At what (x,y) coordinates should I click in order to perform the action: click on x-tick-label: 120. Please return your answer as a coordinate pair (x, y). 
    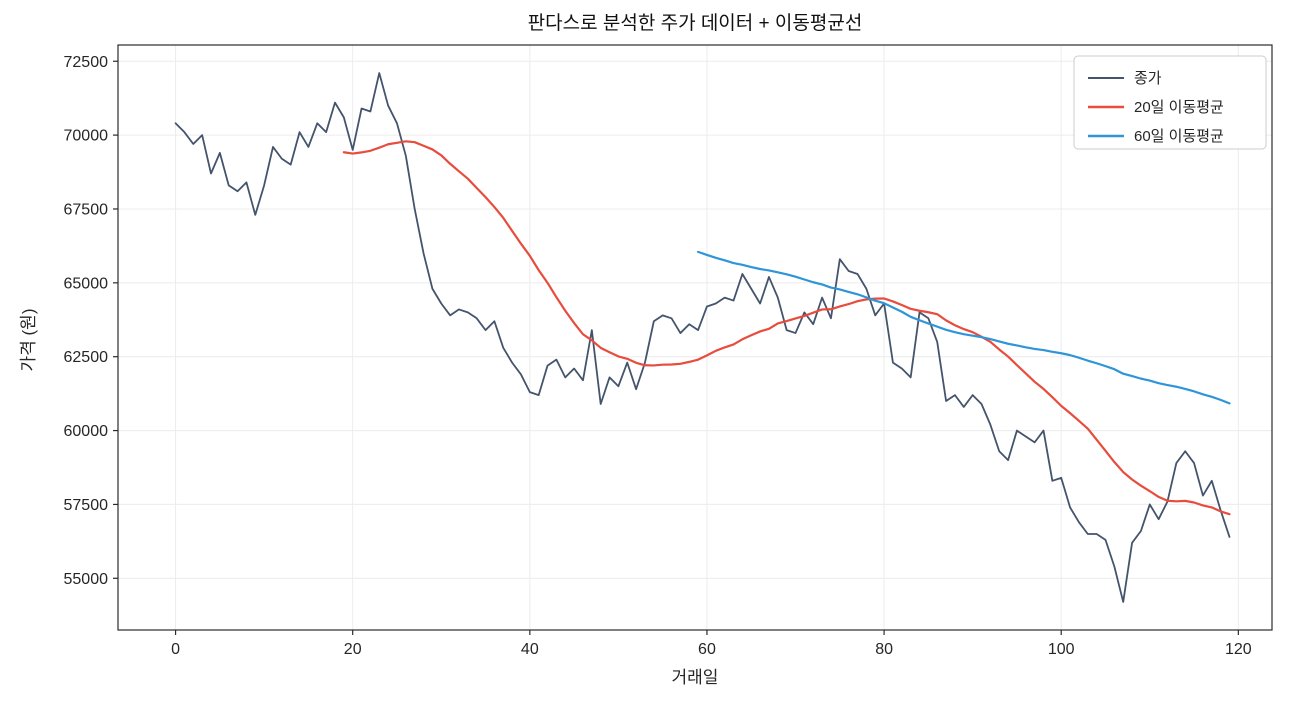
    Looking at the image, I should click on (1238, 649).